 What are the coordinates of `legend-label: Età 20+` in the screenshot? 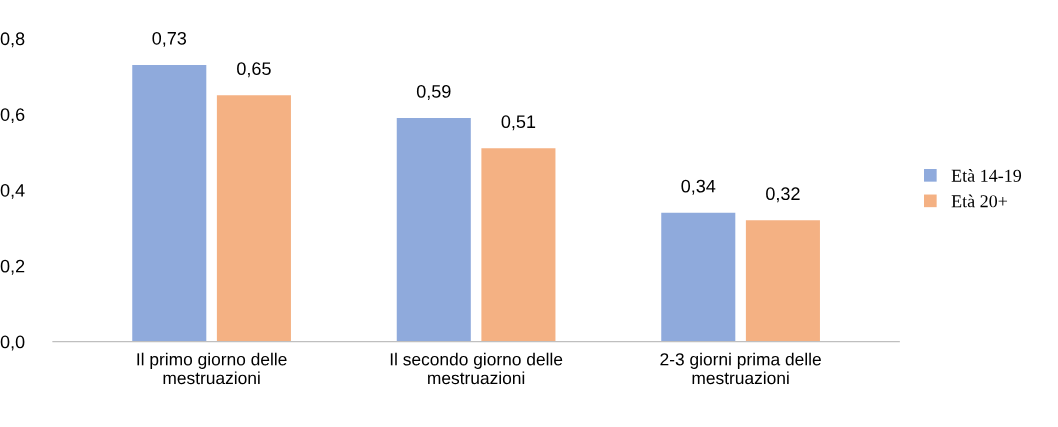 It's located at (979, 201).